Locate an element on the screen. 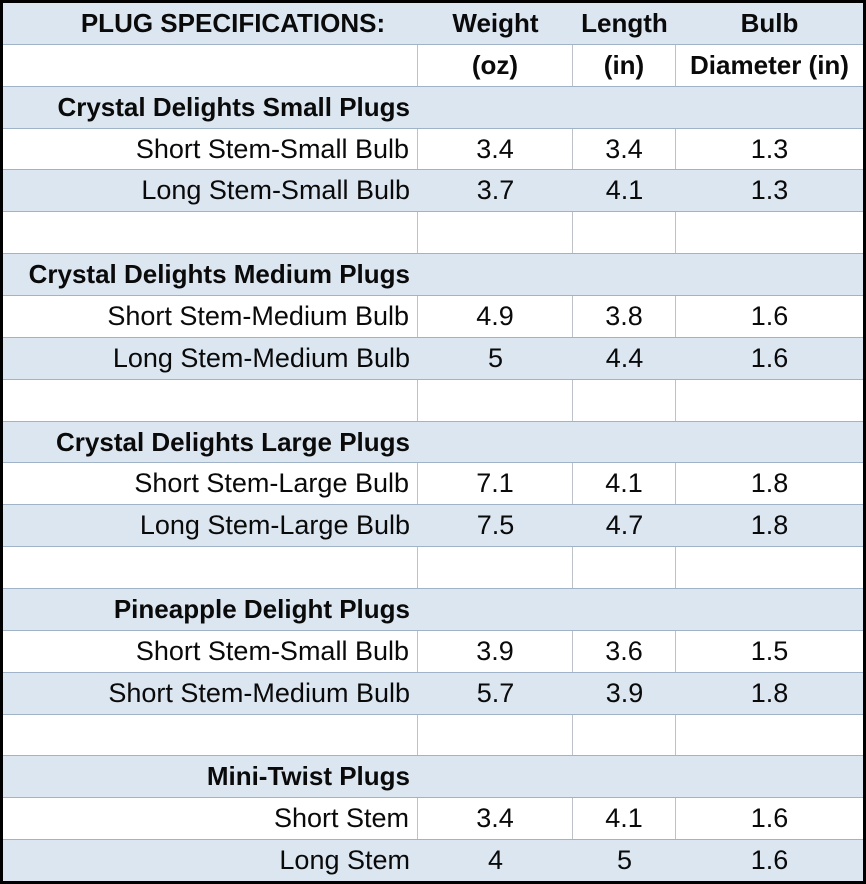 This screenshot has width=866, height=884. section-header-row: Pineapple Delight Plugs is located at coordinates (433, 609).